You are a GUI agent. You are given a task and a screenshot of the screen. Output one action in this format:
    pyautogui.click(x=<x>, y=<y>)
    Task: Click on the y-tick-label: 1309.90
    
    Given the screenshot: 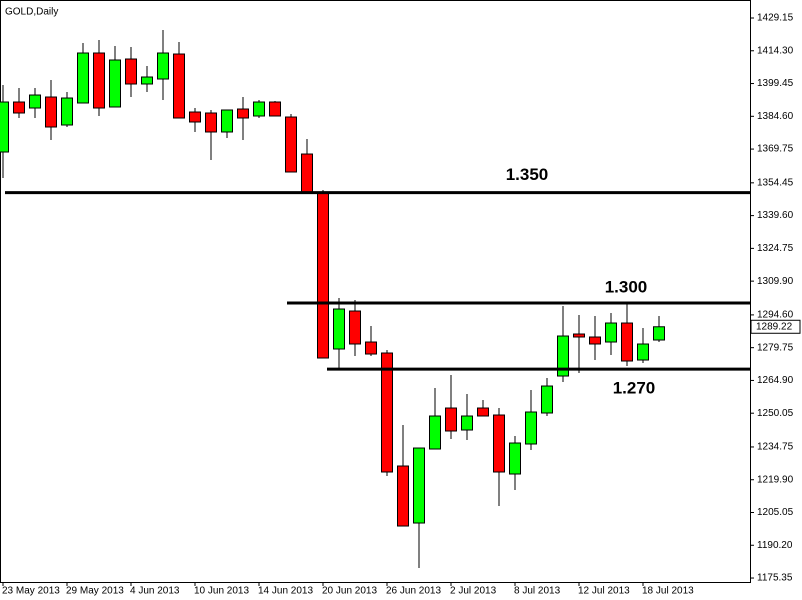 What is the action you would take?
    pyautogui.click(x=775, y=281)
    